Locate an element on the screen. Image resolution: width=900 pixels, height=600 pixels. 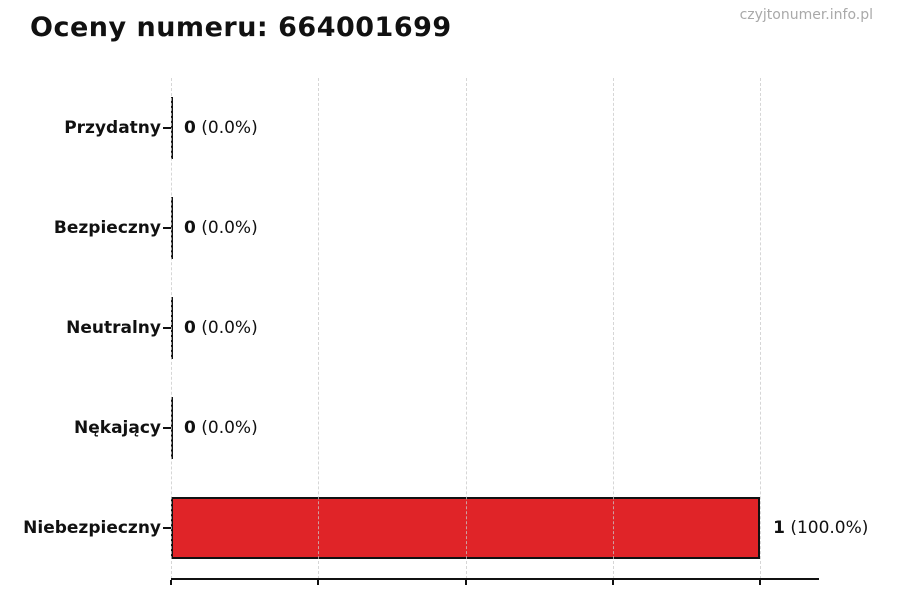
category-label: Niebezpieczny is located at coordinates (92, 528).